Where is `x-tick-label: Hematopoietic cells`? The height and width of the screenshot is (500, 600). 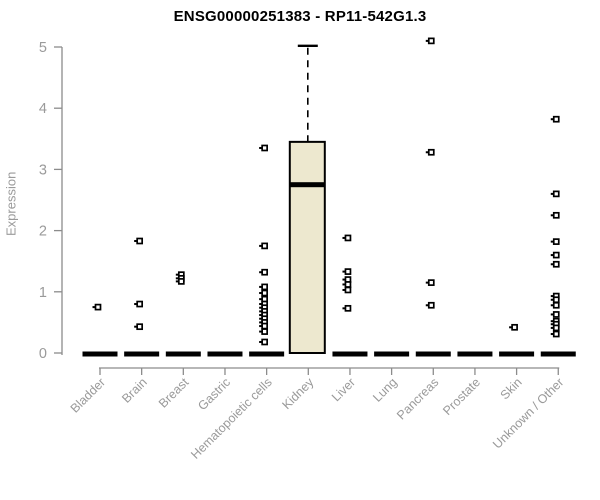 x-tick-label: Hematopoietic cells is located at coordinates (231, 418).